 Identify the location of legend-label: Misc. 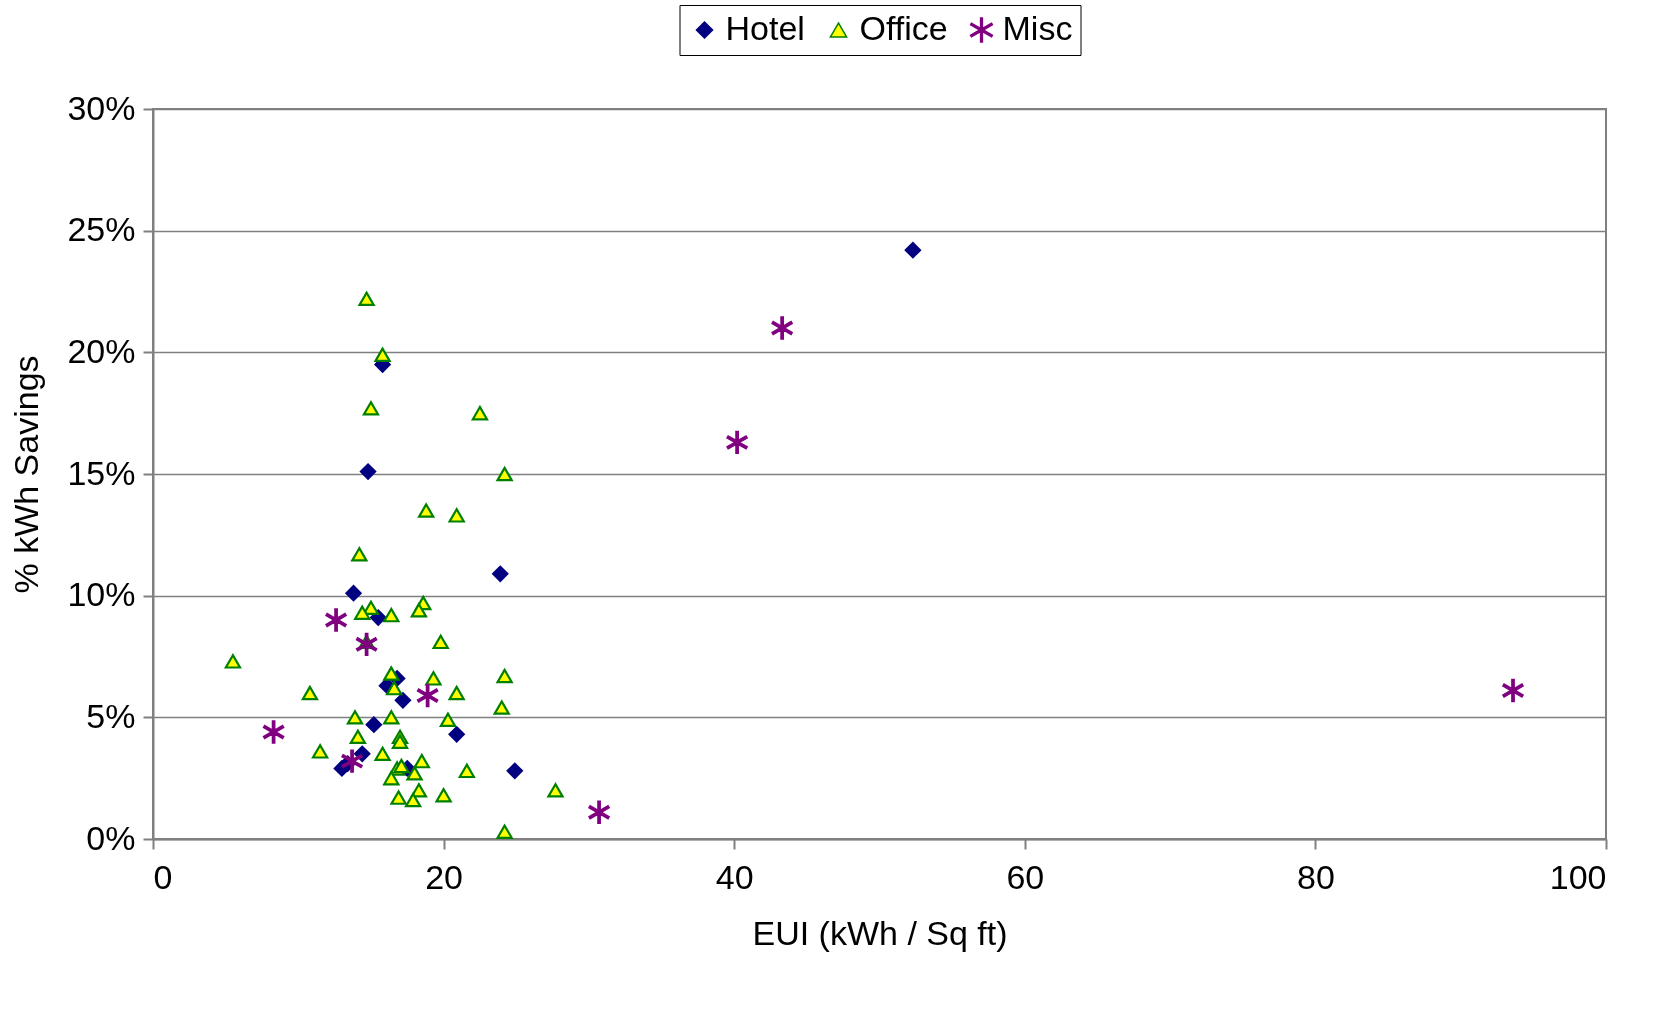
(1037, 28).